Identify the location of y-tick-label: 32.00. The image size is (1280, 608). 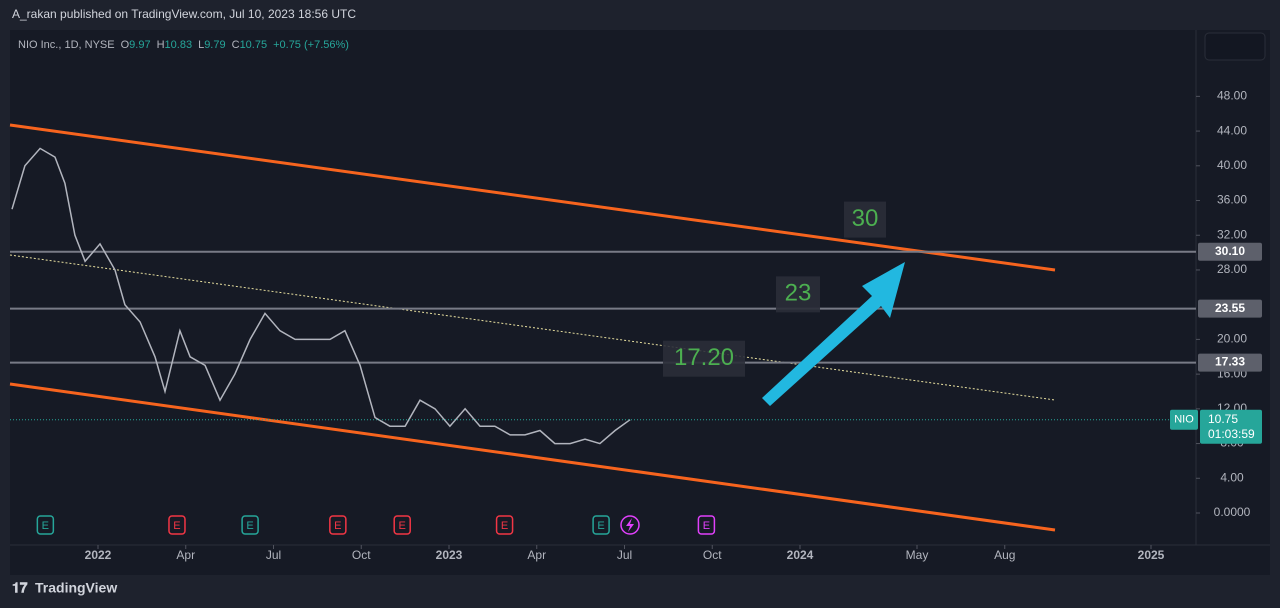
(1232, 234).